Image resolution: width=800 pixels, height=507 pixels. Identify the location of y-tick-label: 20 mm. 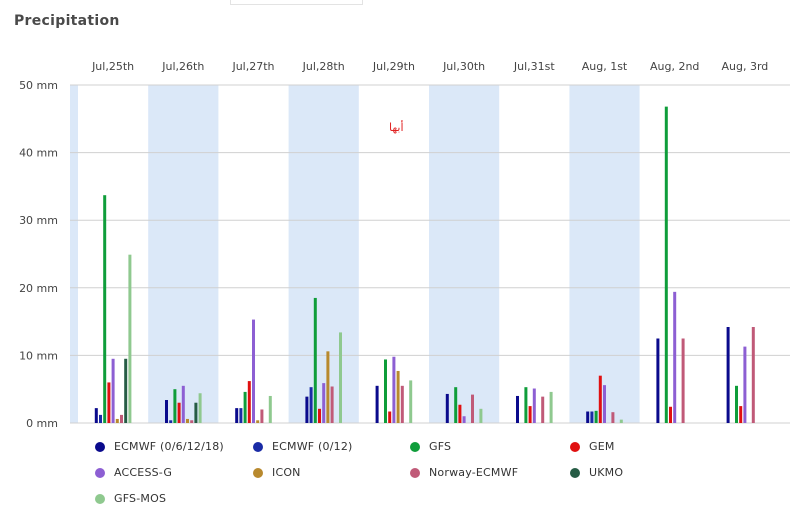
(38, 288).